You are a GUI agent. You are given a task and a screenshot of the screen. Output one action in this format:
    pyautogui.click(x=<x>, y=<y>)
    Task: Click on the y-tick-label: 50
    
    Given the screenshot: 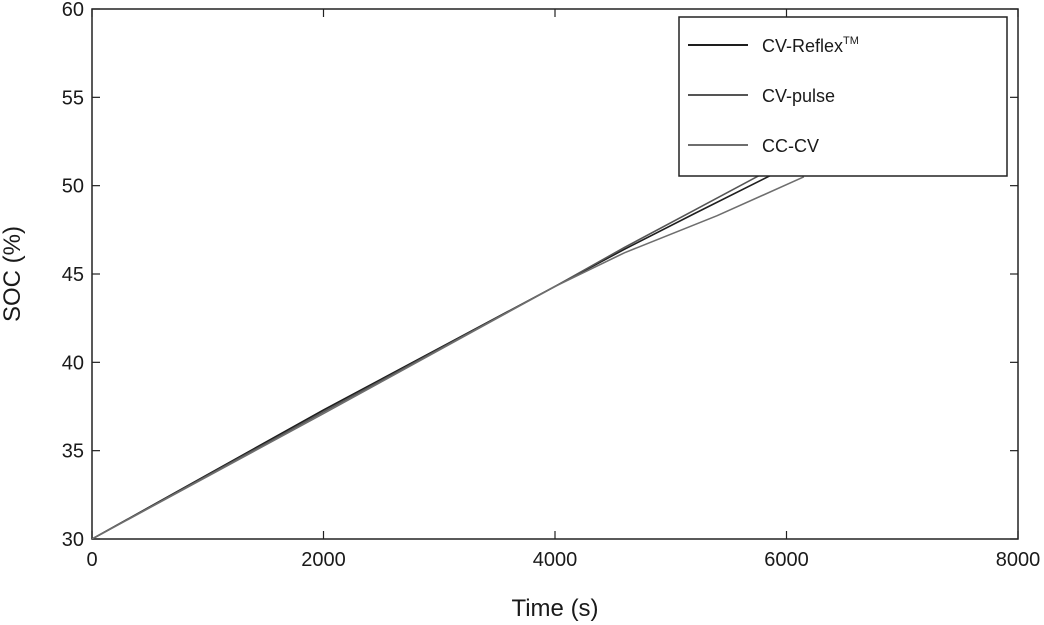 What is the action you would take?
    pyautogui.click(x=73, y=187)
    